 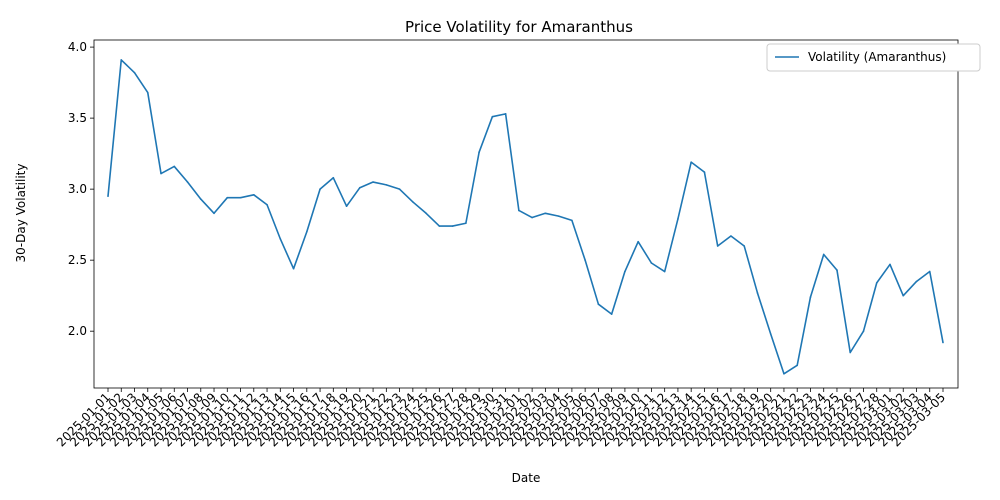 What do you see at coordinates (21, 213) in the screenshot?
I see `y-axis-label: 30-Day Volatility` at bounding box center [21, 213].